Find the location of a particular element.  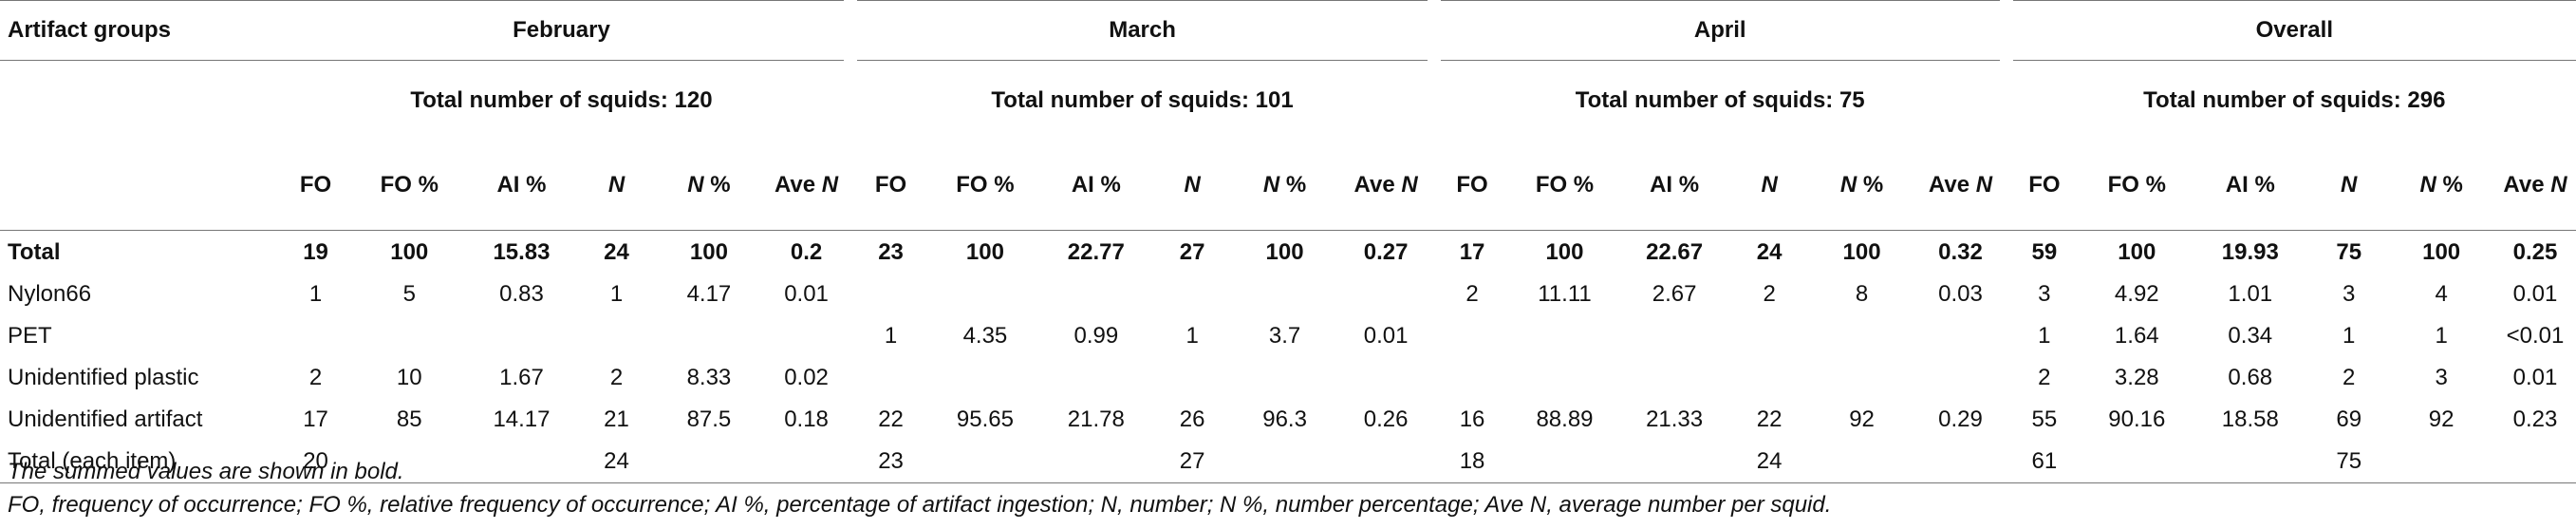

table-cell: 0.99 is located at coordinates (1096, 336).